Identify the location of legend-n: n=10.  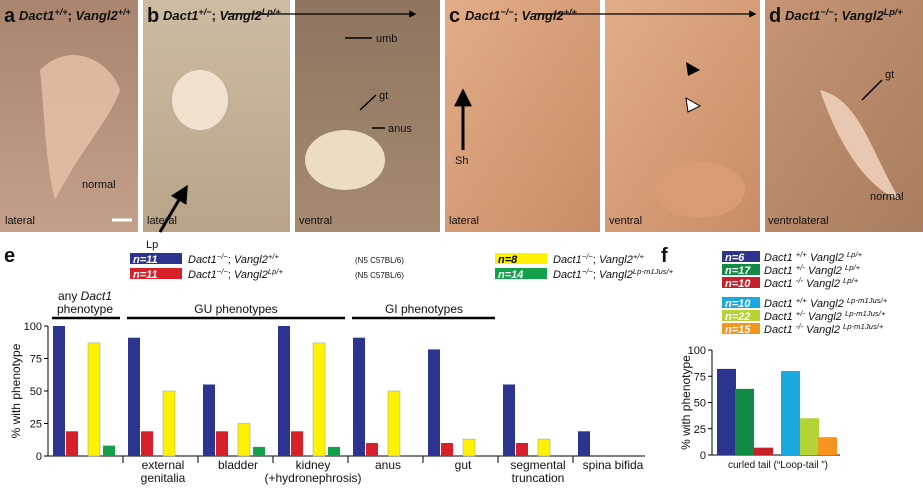
(738, 284).